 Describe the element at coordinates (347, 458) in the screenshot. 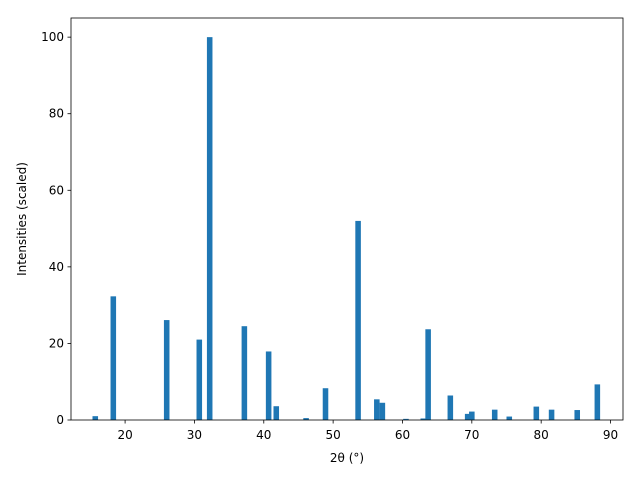

I see `x-axis-label: 2θ (°)` at that location.